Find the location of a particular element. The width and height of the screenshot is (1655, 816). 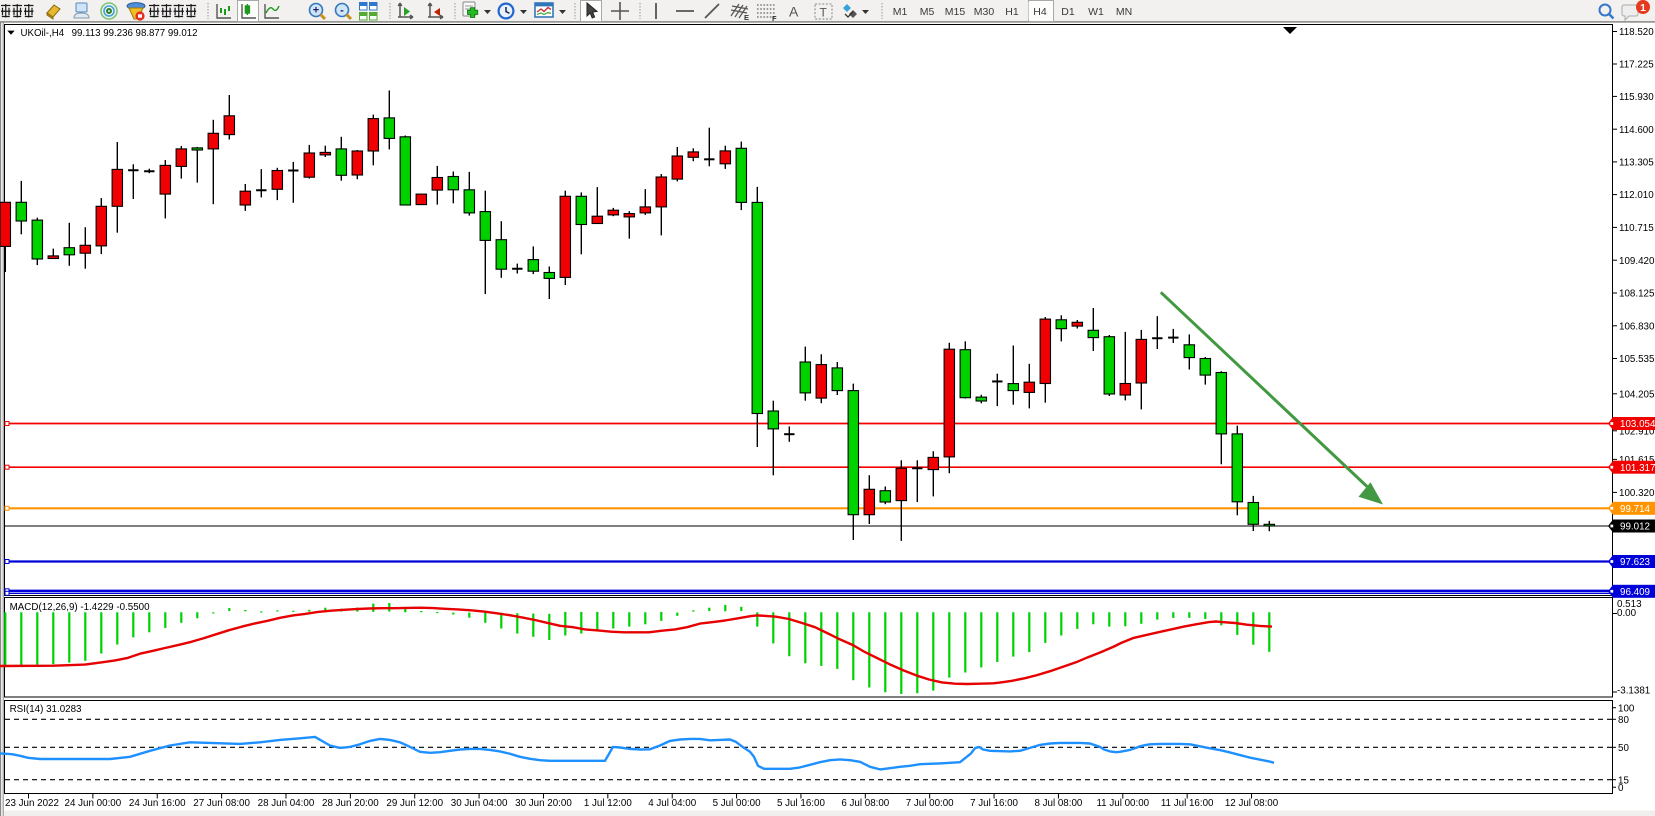

svg-text: E is located at coordinates (746, 17).